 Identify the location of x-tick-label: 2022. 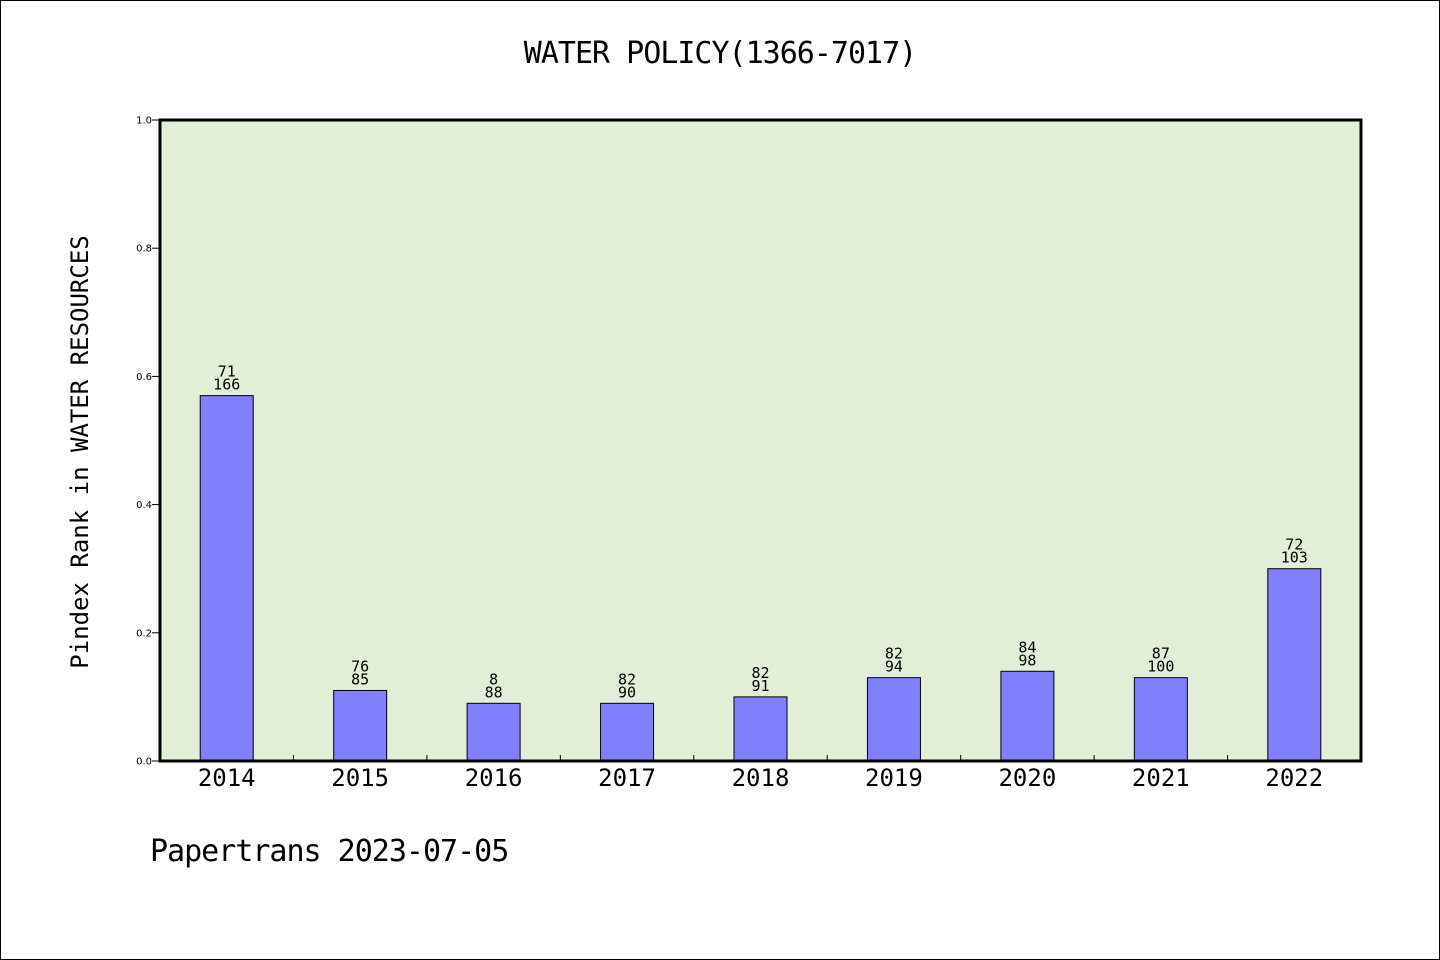
(1294, 778).